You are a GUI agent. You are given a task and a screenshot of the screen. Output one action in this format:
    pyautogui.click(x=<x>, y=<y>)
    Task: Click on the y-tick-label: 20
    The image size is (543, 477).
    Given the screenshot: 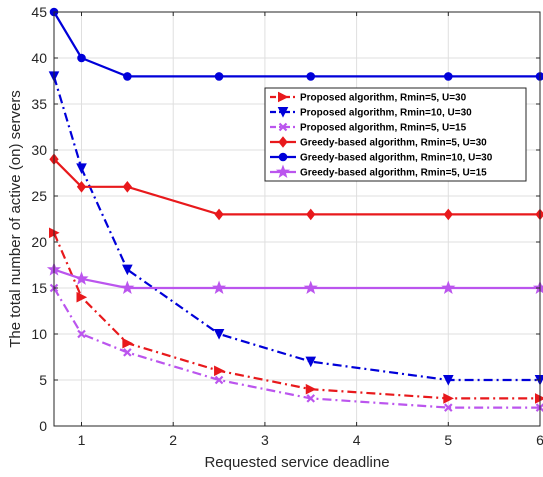 What is the action you would take?
    pyautogui.click(x=39, y=242)
    